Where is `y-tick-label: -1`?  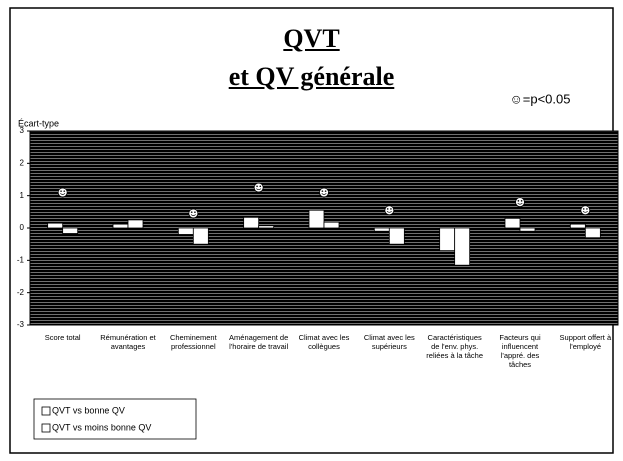
y-tick-label: -1 is located at coordinates (21, 259).